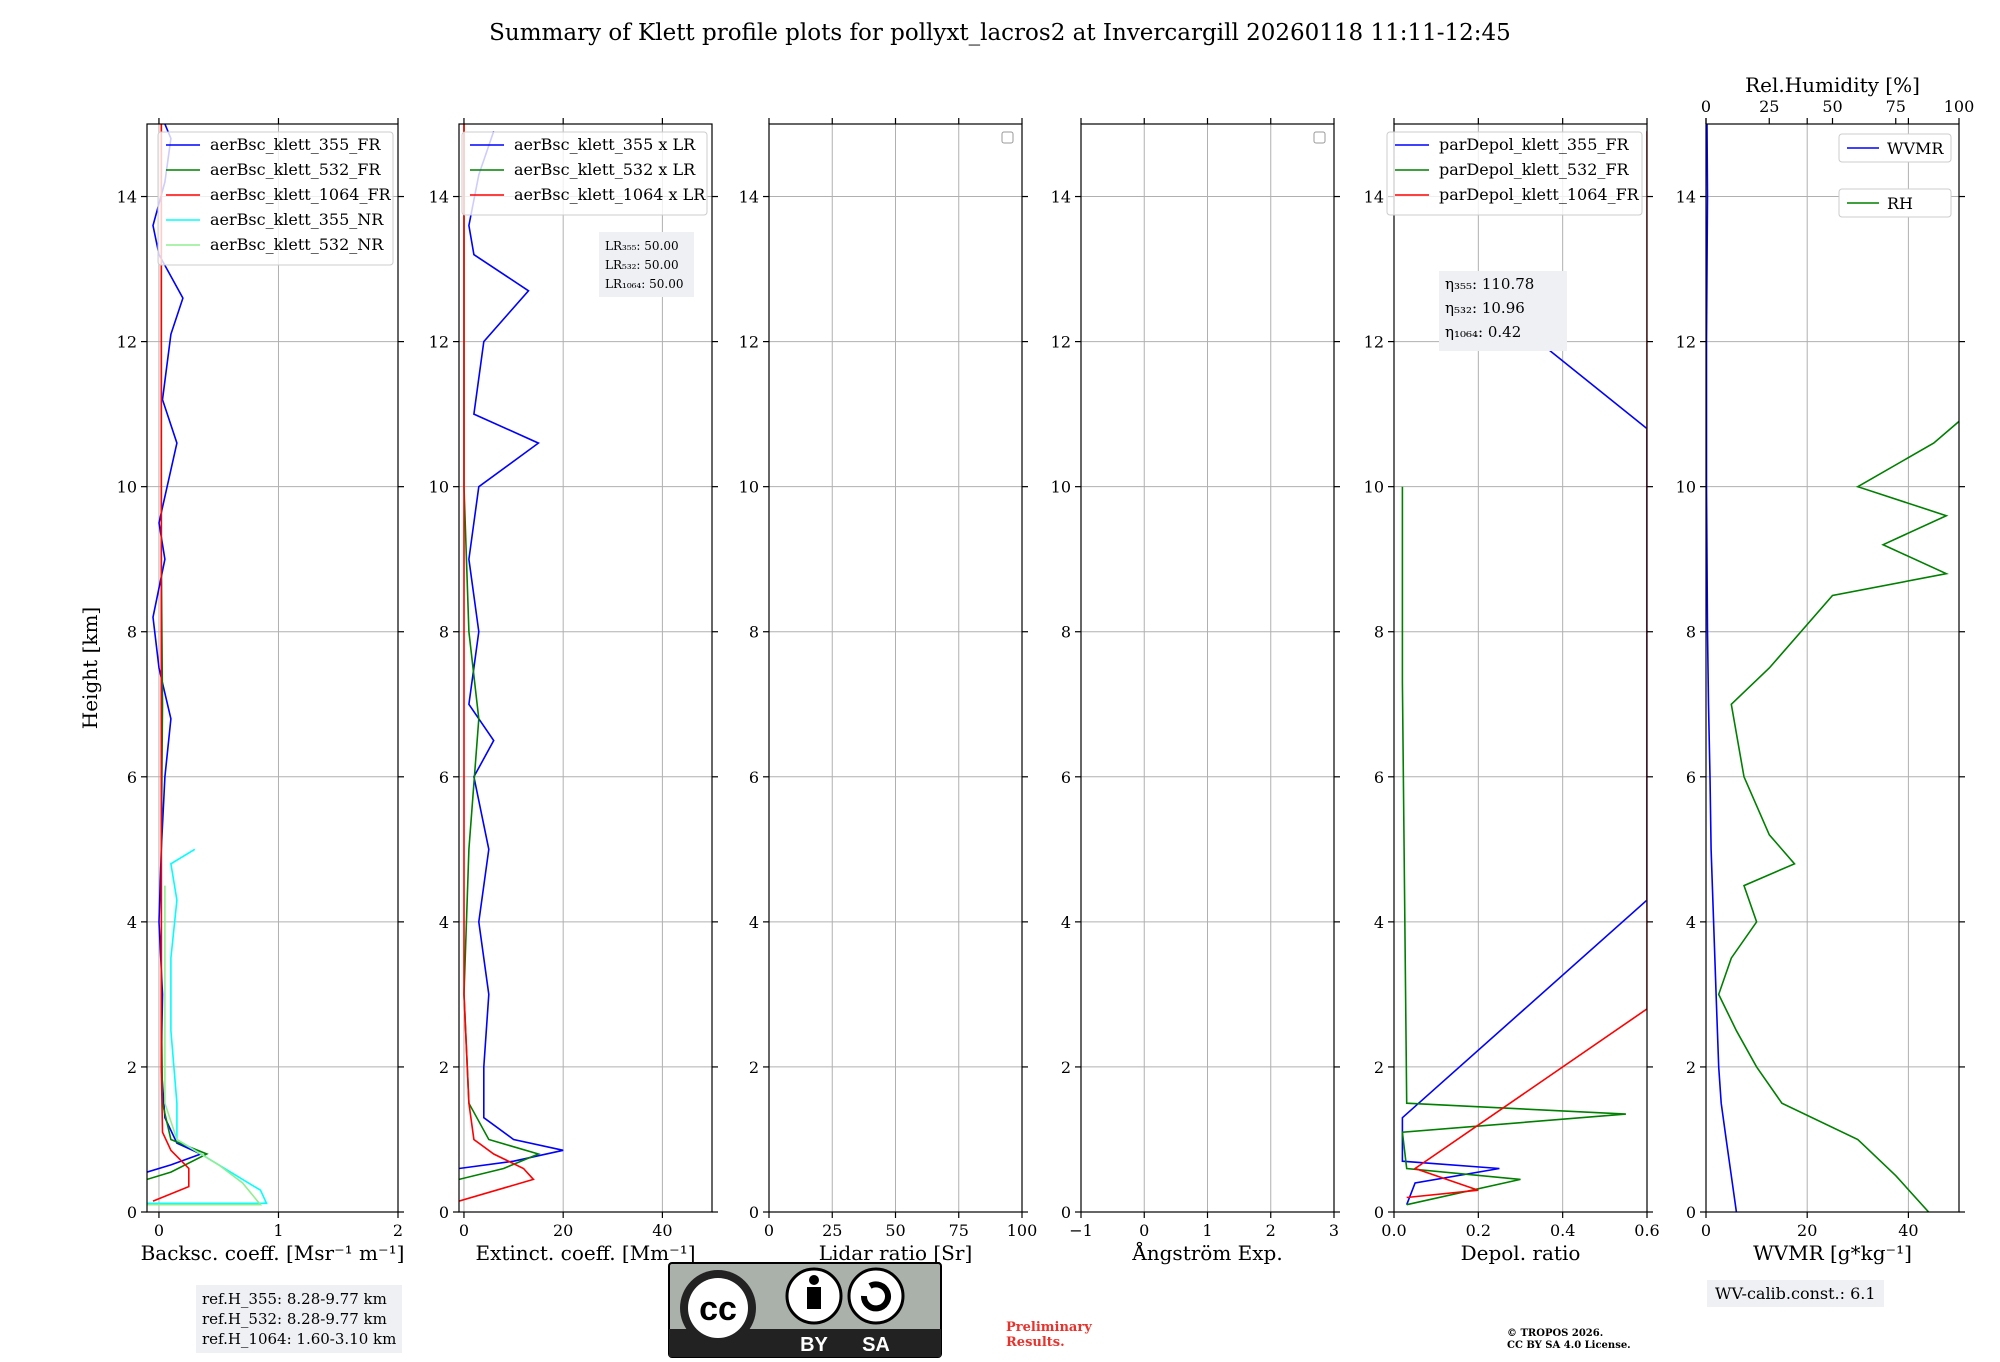 The image size is (2000, 1362). Describe the element at coordinates (1513, 846) in the screenshot. I see `series-line-parDepol_klett_532_FR` at that location.